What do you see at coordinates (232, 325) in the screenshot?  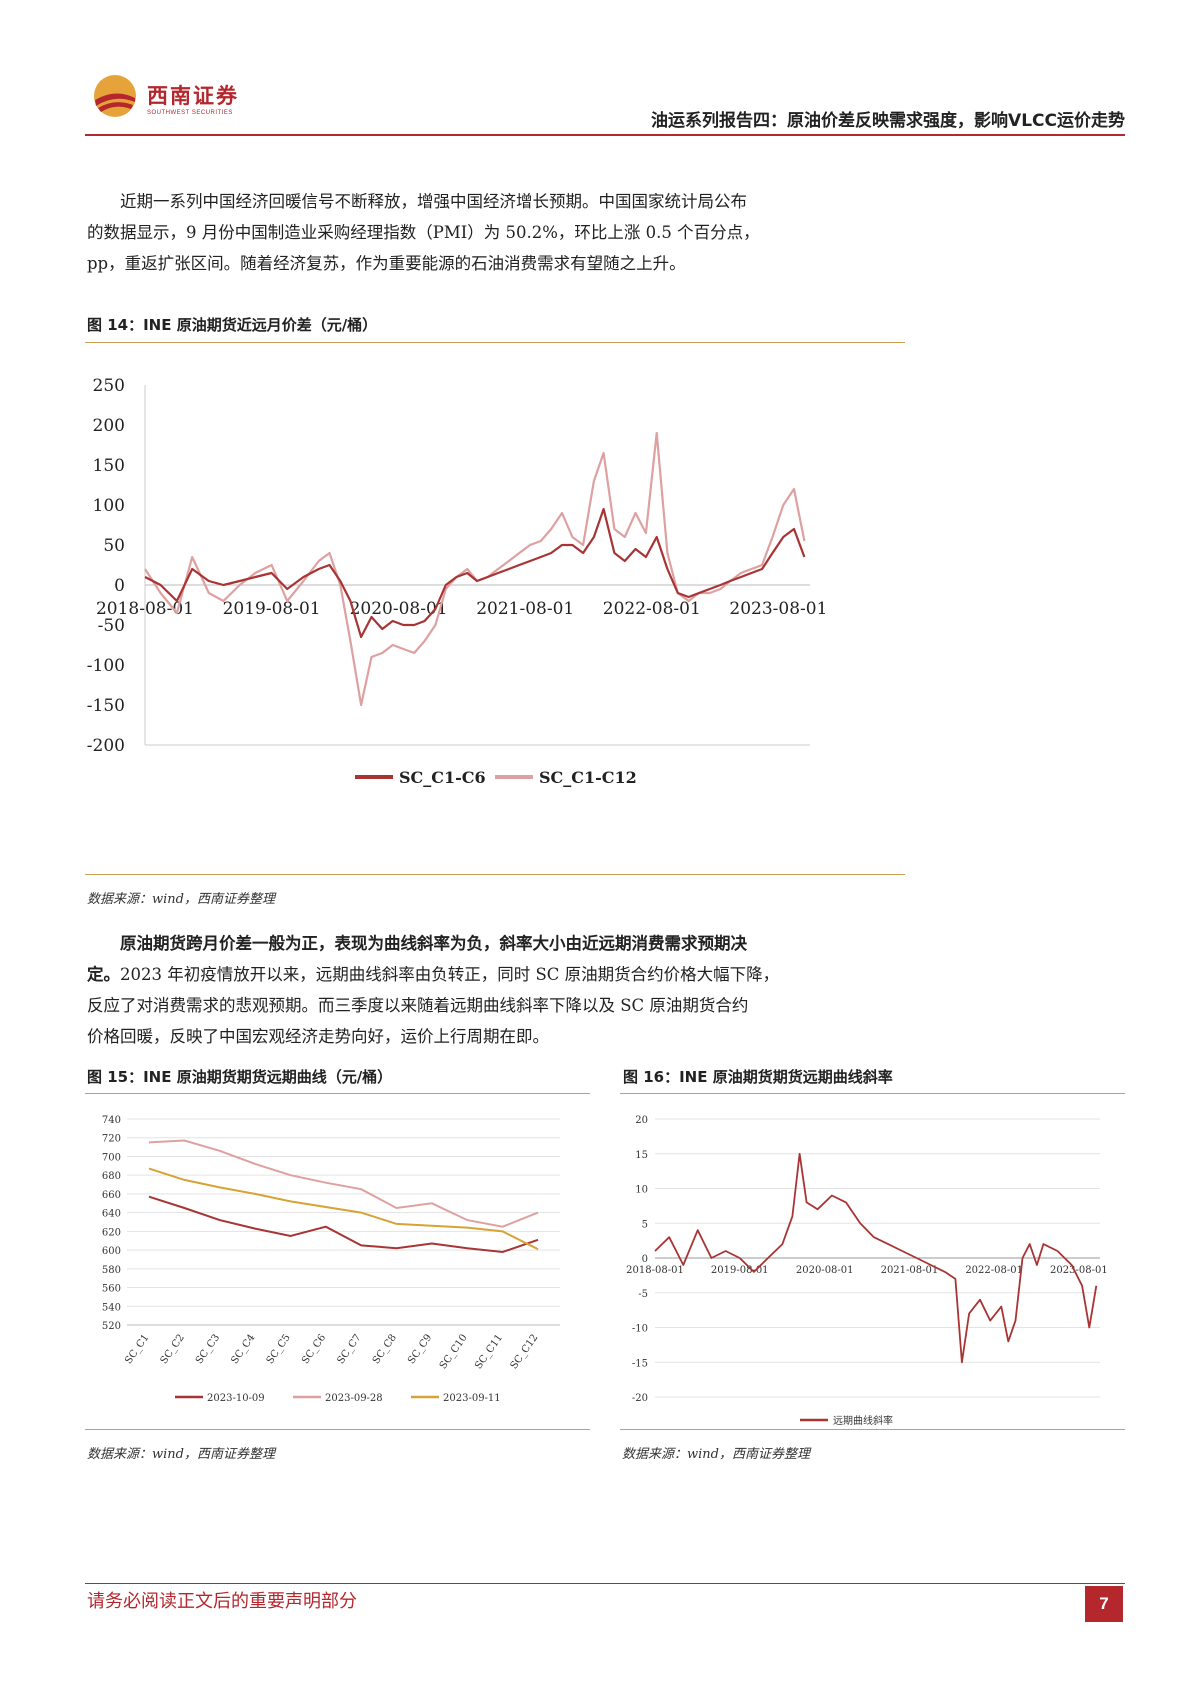 I see `fig14-title: 图 14：INE 原油期货近远月价差（元/桶）` at bounding box center [232, 325].